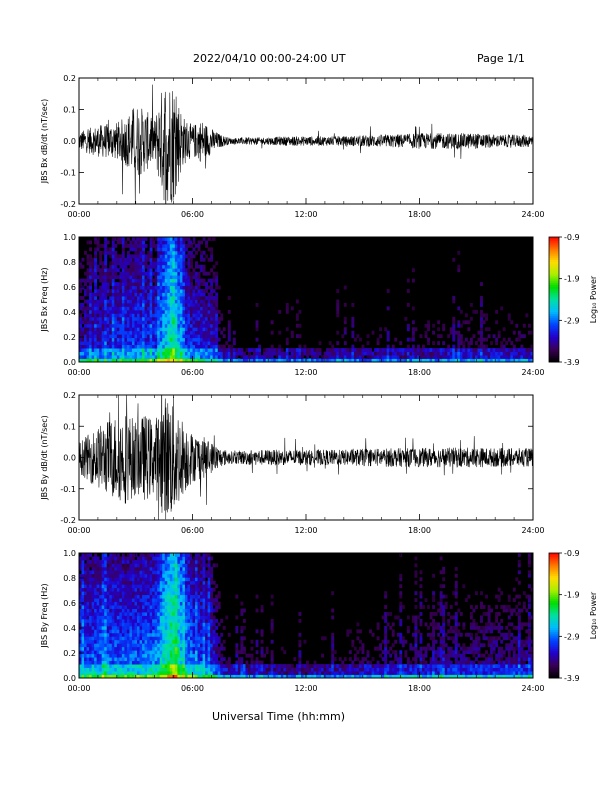  Describe the element at coordinates (78, 530) in the screenshot. I see `x-tick-label: 00:00` at that location.